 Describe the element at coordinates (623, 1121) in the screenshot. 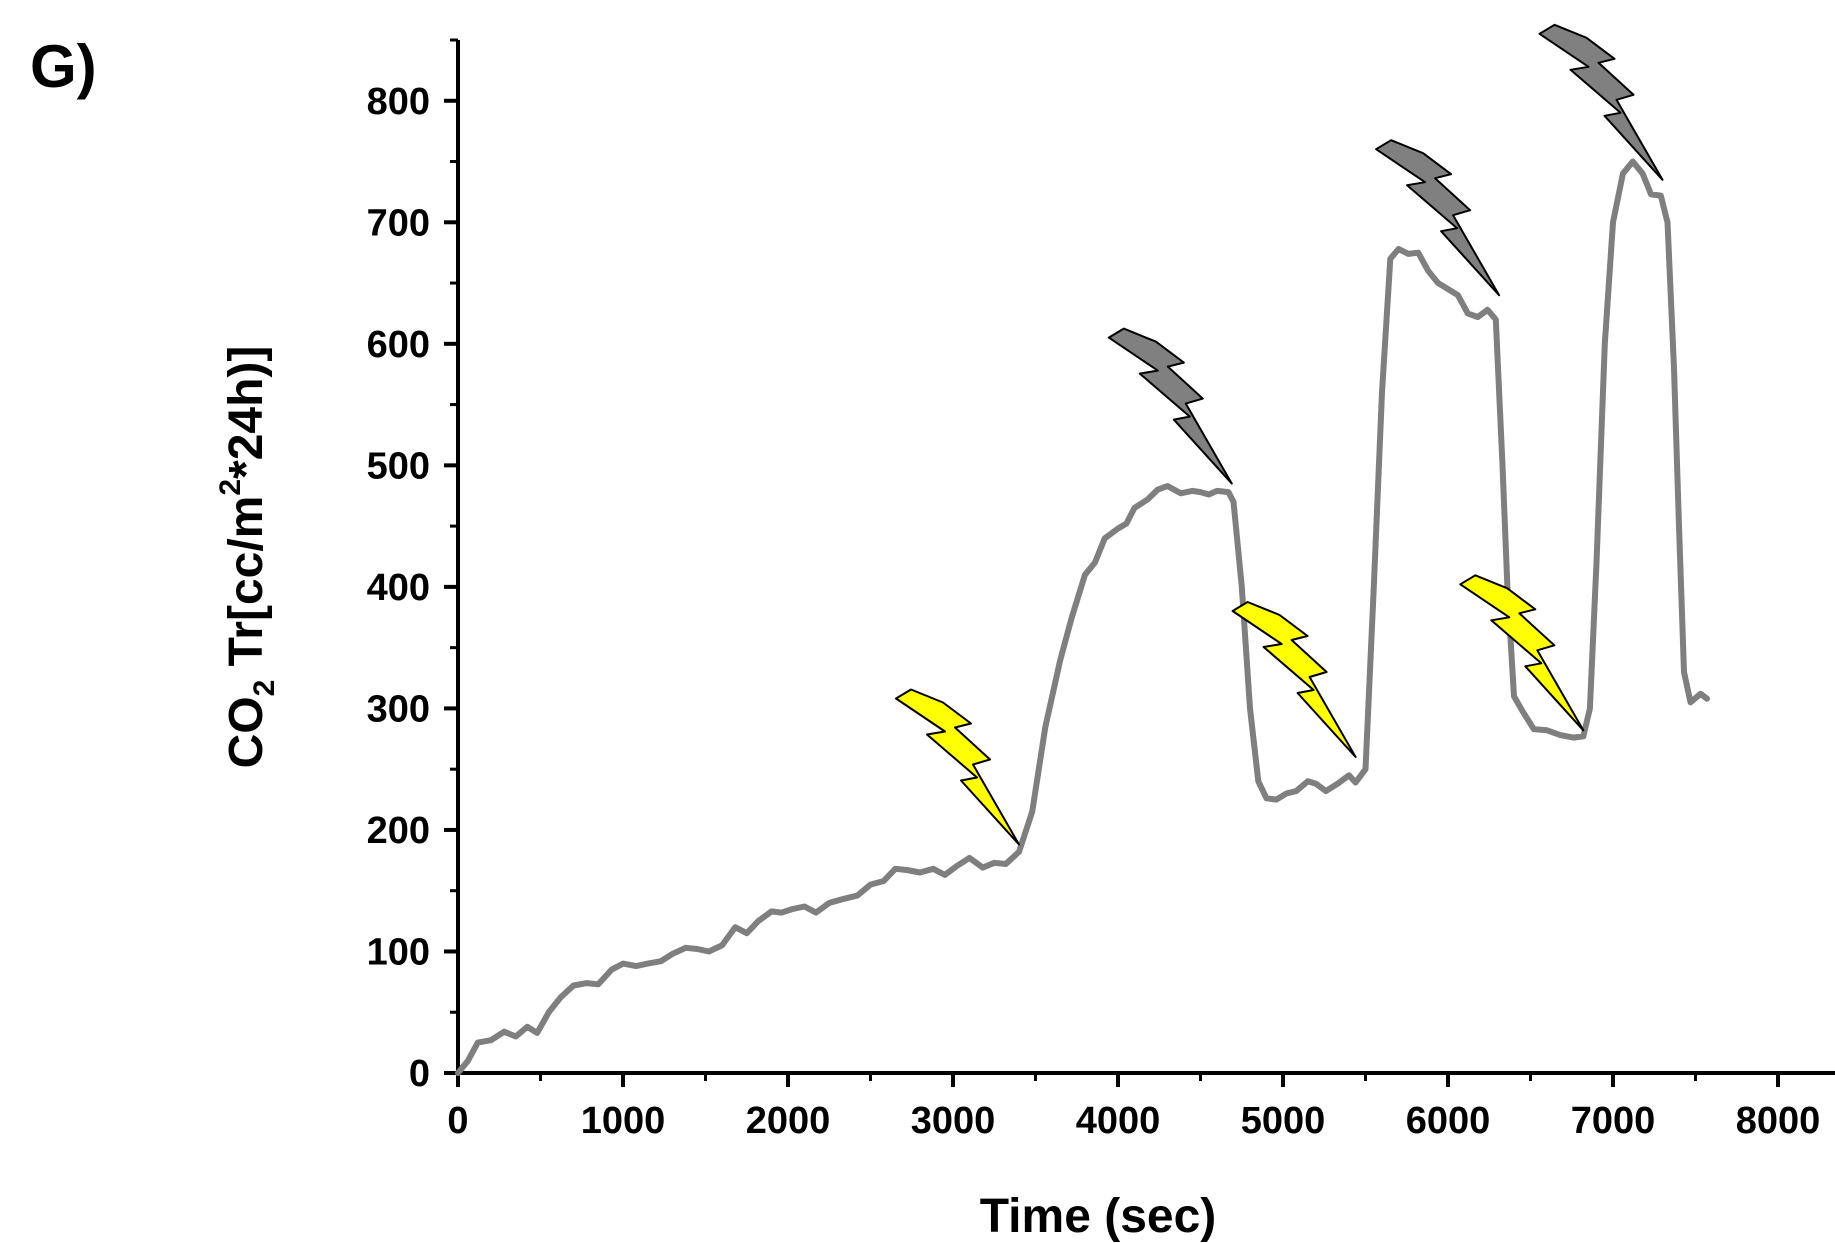

I see `x-tick-label: 1000` at that location.